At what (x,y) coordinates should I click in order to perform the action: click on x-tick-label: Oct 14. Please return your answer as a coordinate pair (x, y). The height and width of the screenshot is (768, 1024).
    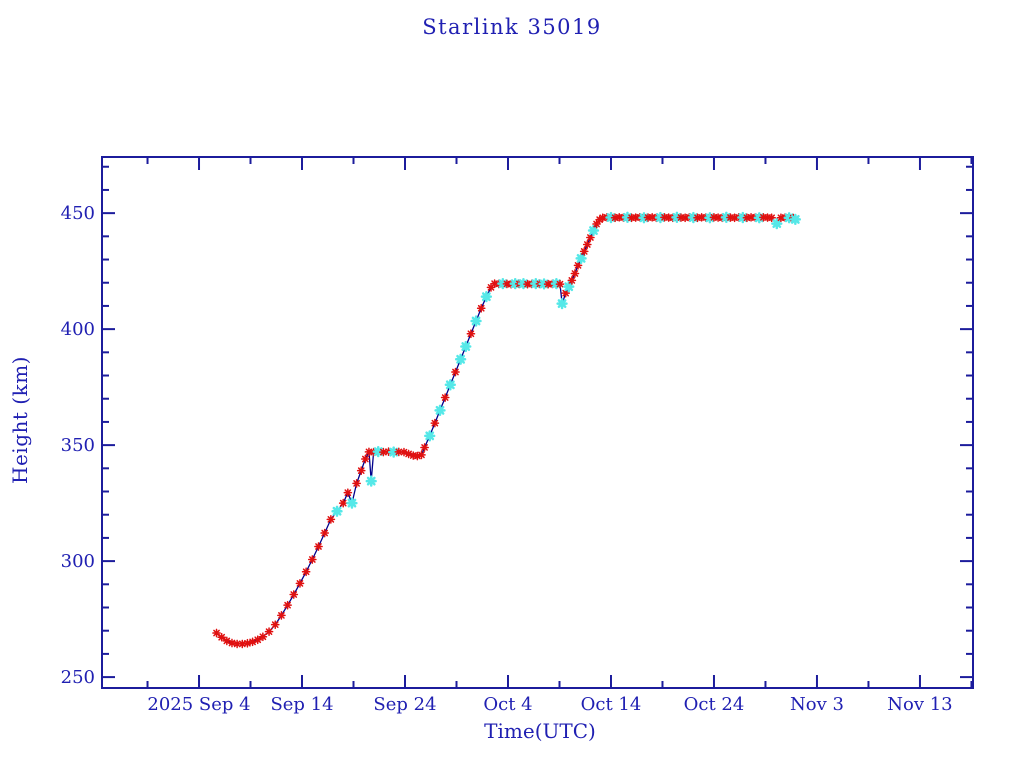
    Looking at the image, I should click on (611, 704).